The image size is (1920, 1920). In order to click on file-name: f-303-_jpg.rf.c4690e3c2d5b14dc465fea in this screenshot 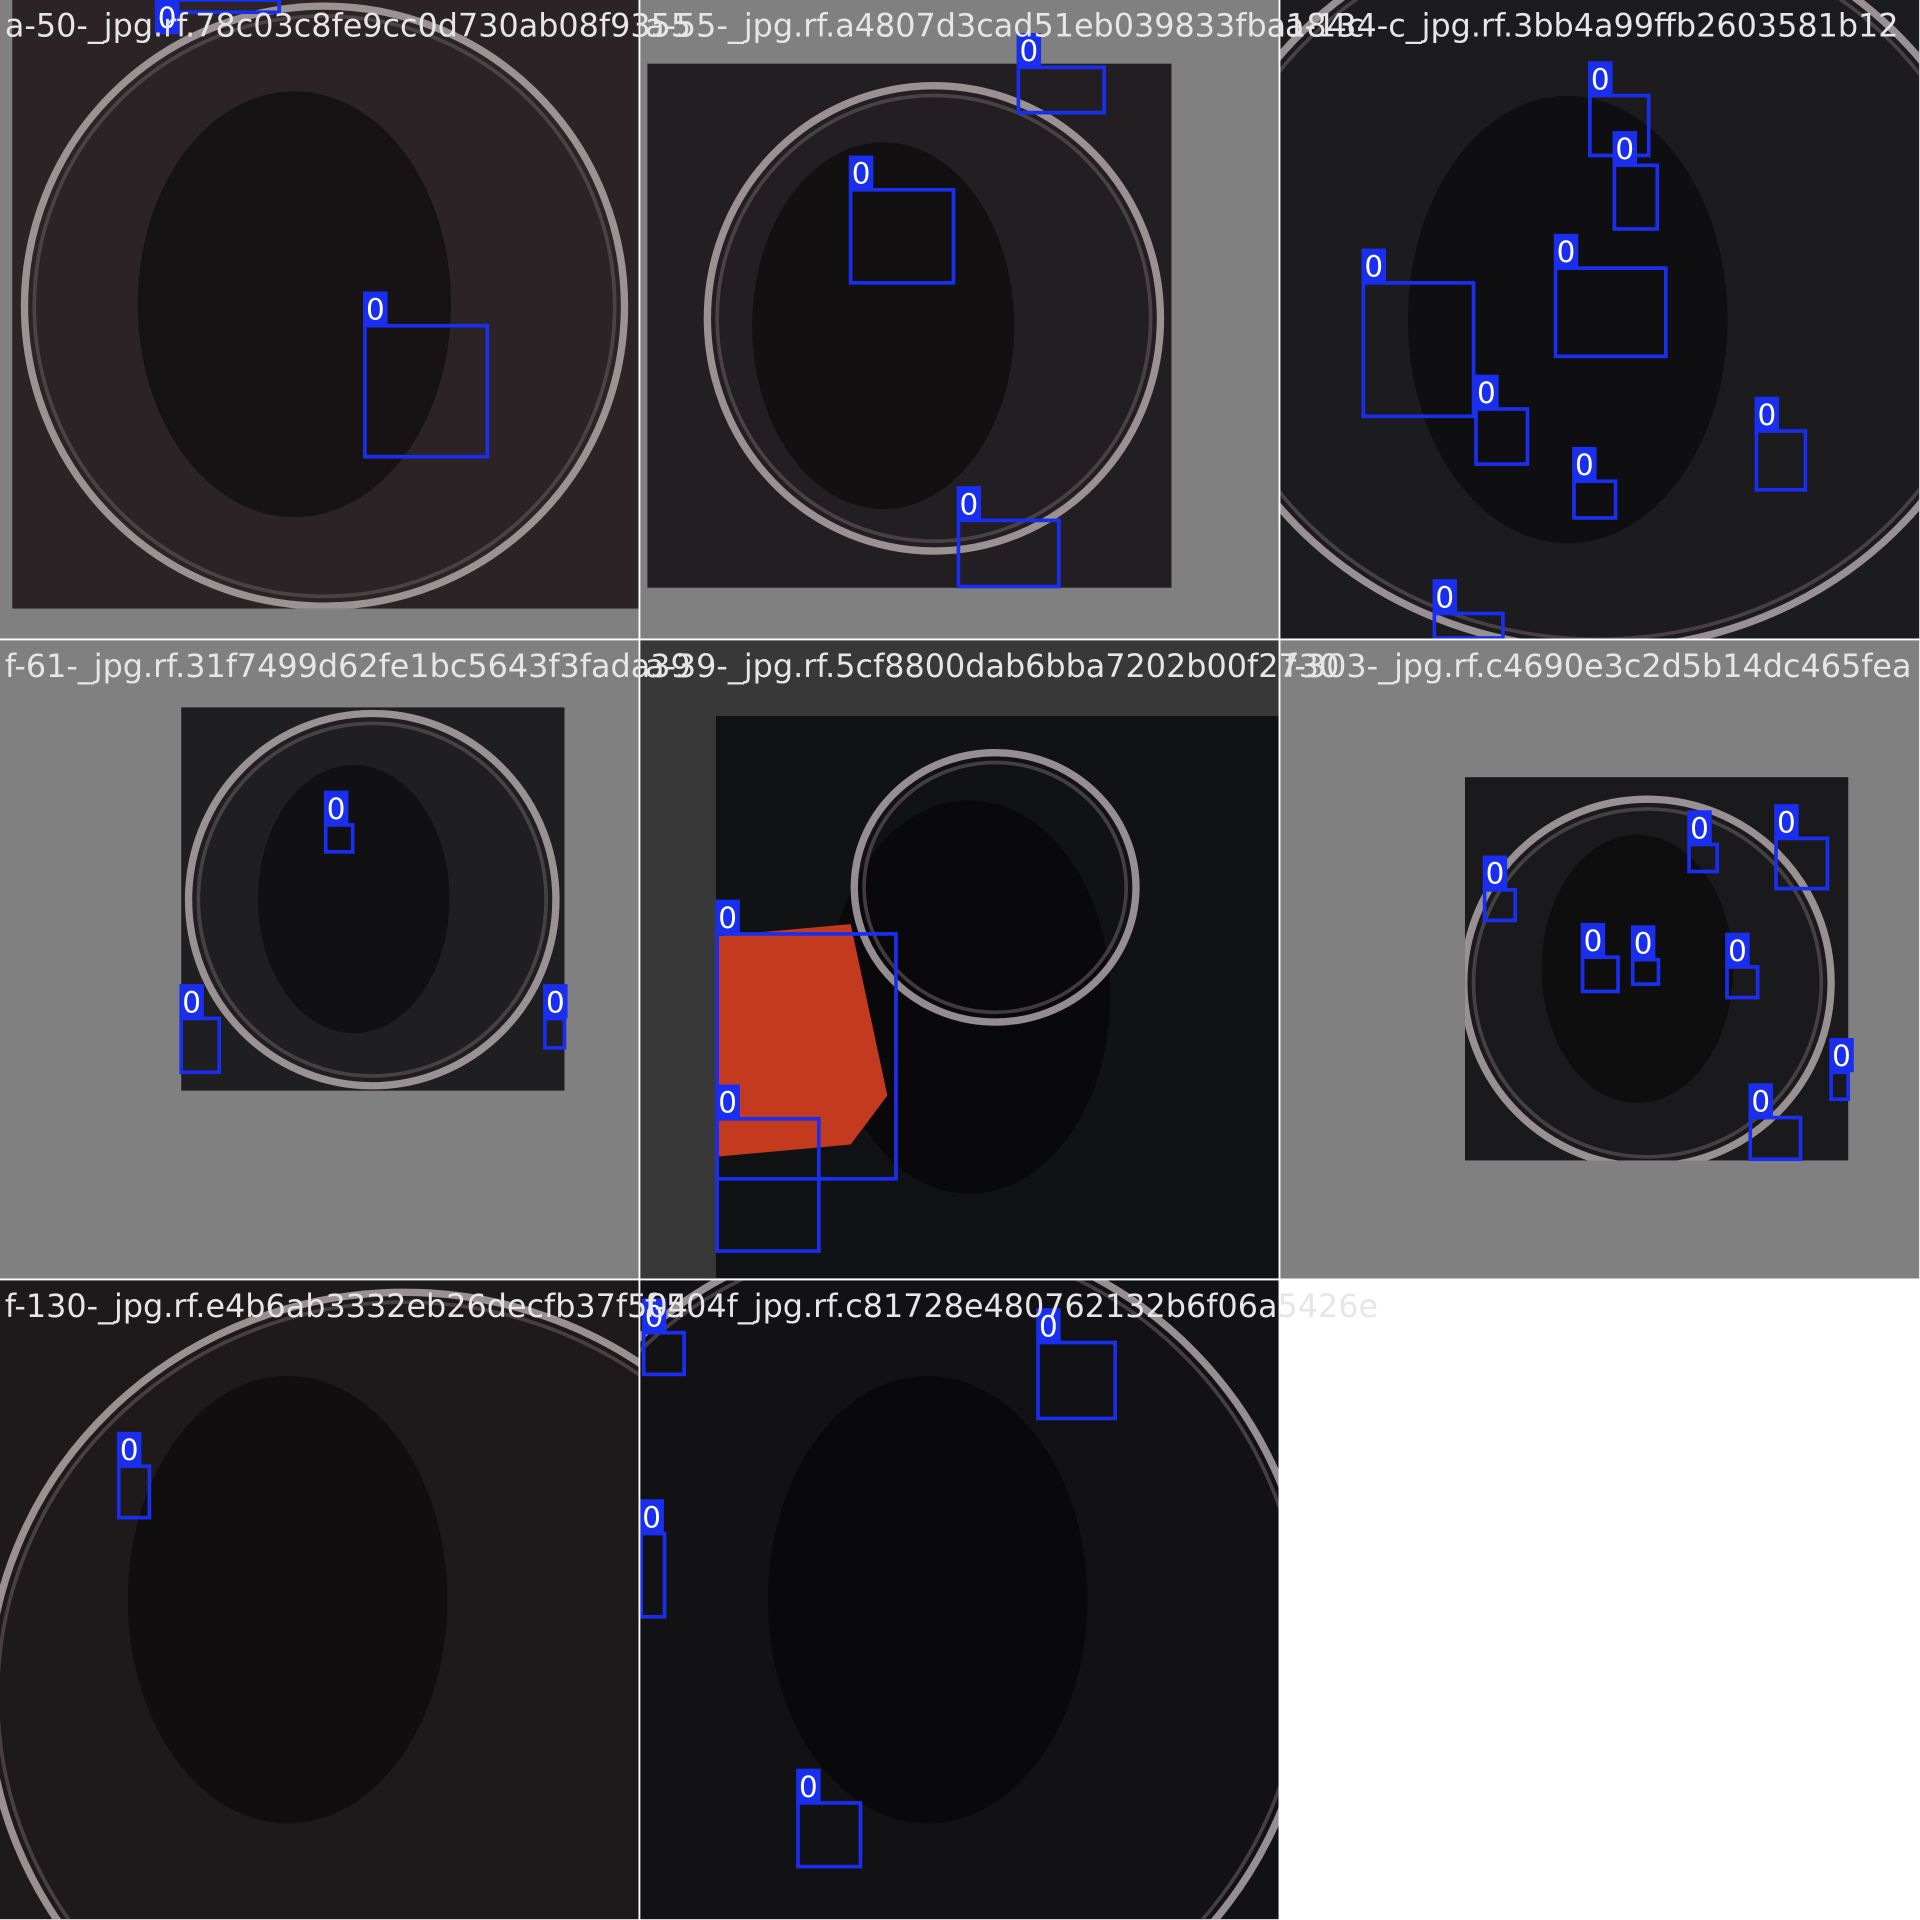, I will do `click(1598, 666)`.